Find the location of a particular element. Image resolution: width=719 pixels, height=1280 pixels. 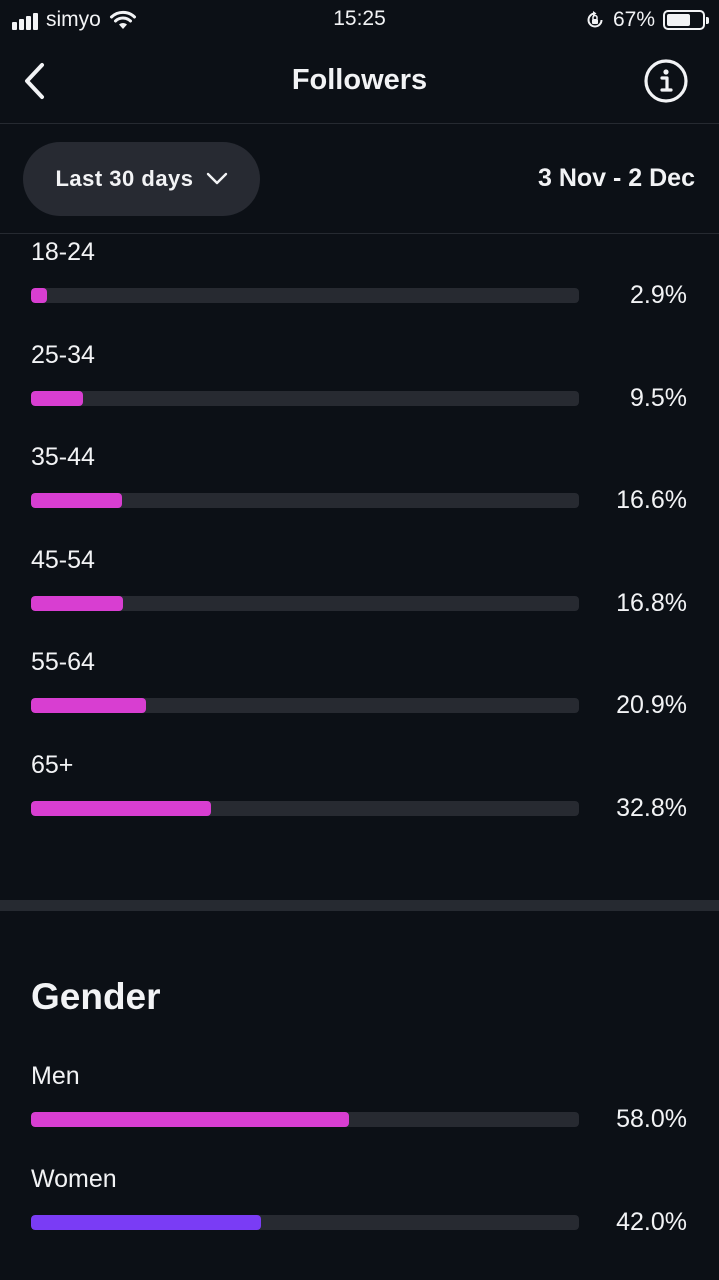

filter-row: Last 30 days 3 Nov - 2 Dec is located at coordinates (359, 179).